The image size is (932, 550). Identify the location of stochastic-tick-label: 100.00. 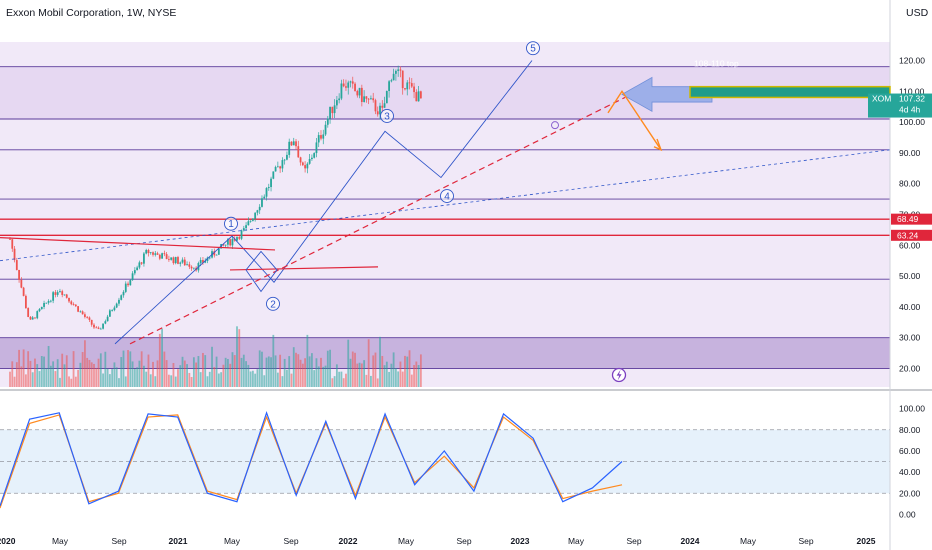
(912, 409).